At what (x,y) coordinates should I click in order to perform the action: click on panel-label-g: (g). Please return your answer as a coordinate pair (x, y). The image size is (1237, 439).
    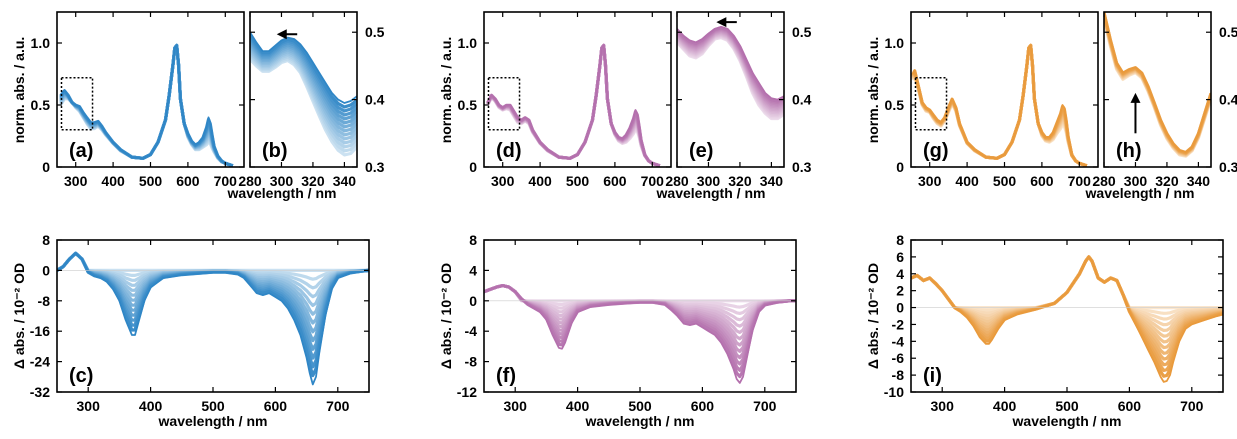
    Looking at the image, I should click on (936, 151).